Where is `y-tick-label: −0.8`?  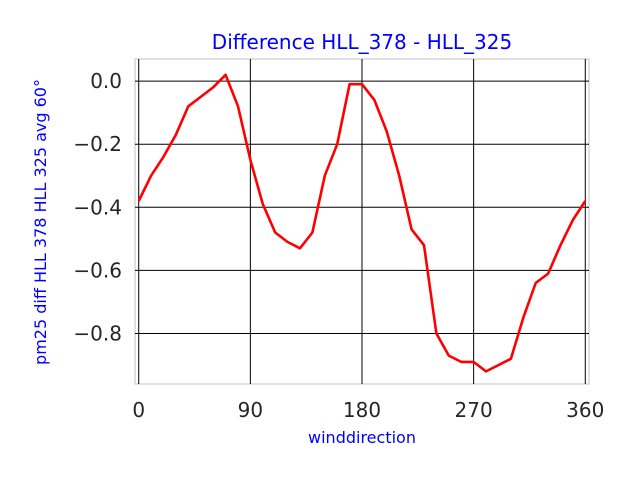 y-tick-label: −0.8 is located at coordinates (97, 334).